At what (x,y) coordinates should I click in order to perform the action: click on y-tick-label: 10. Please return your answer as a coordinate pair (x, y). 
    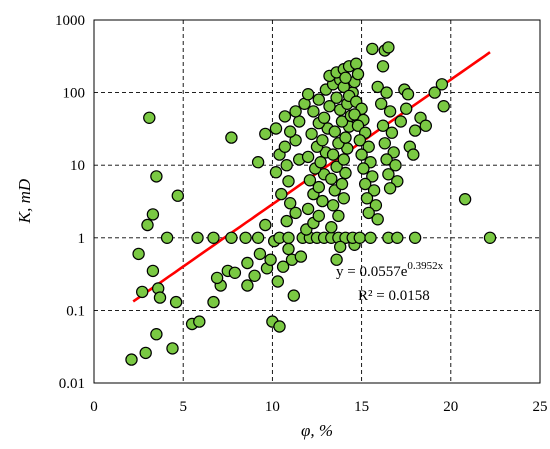
    Looking at the image, I should click on (77, 166).